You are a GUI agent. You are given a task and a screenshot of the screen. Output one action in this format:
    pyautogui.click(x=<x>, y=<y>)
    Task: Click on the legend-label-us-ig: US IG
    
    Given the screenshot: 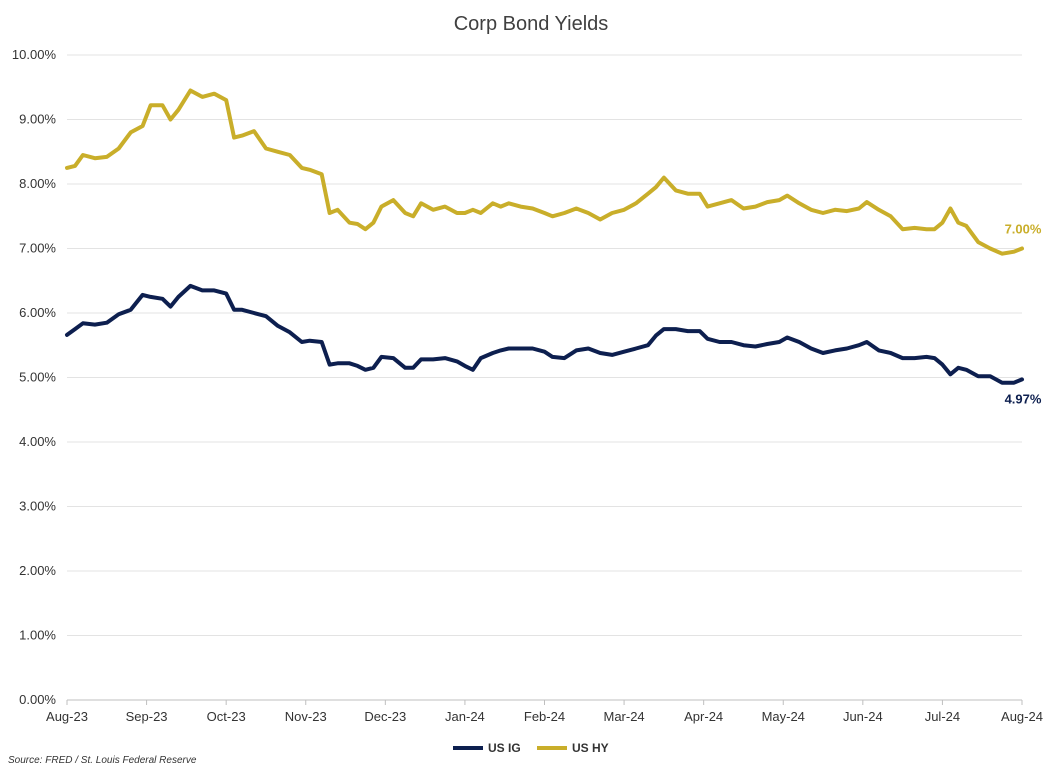 What is the action you would take?
    pyautogui.click(x=504, y=748)
    